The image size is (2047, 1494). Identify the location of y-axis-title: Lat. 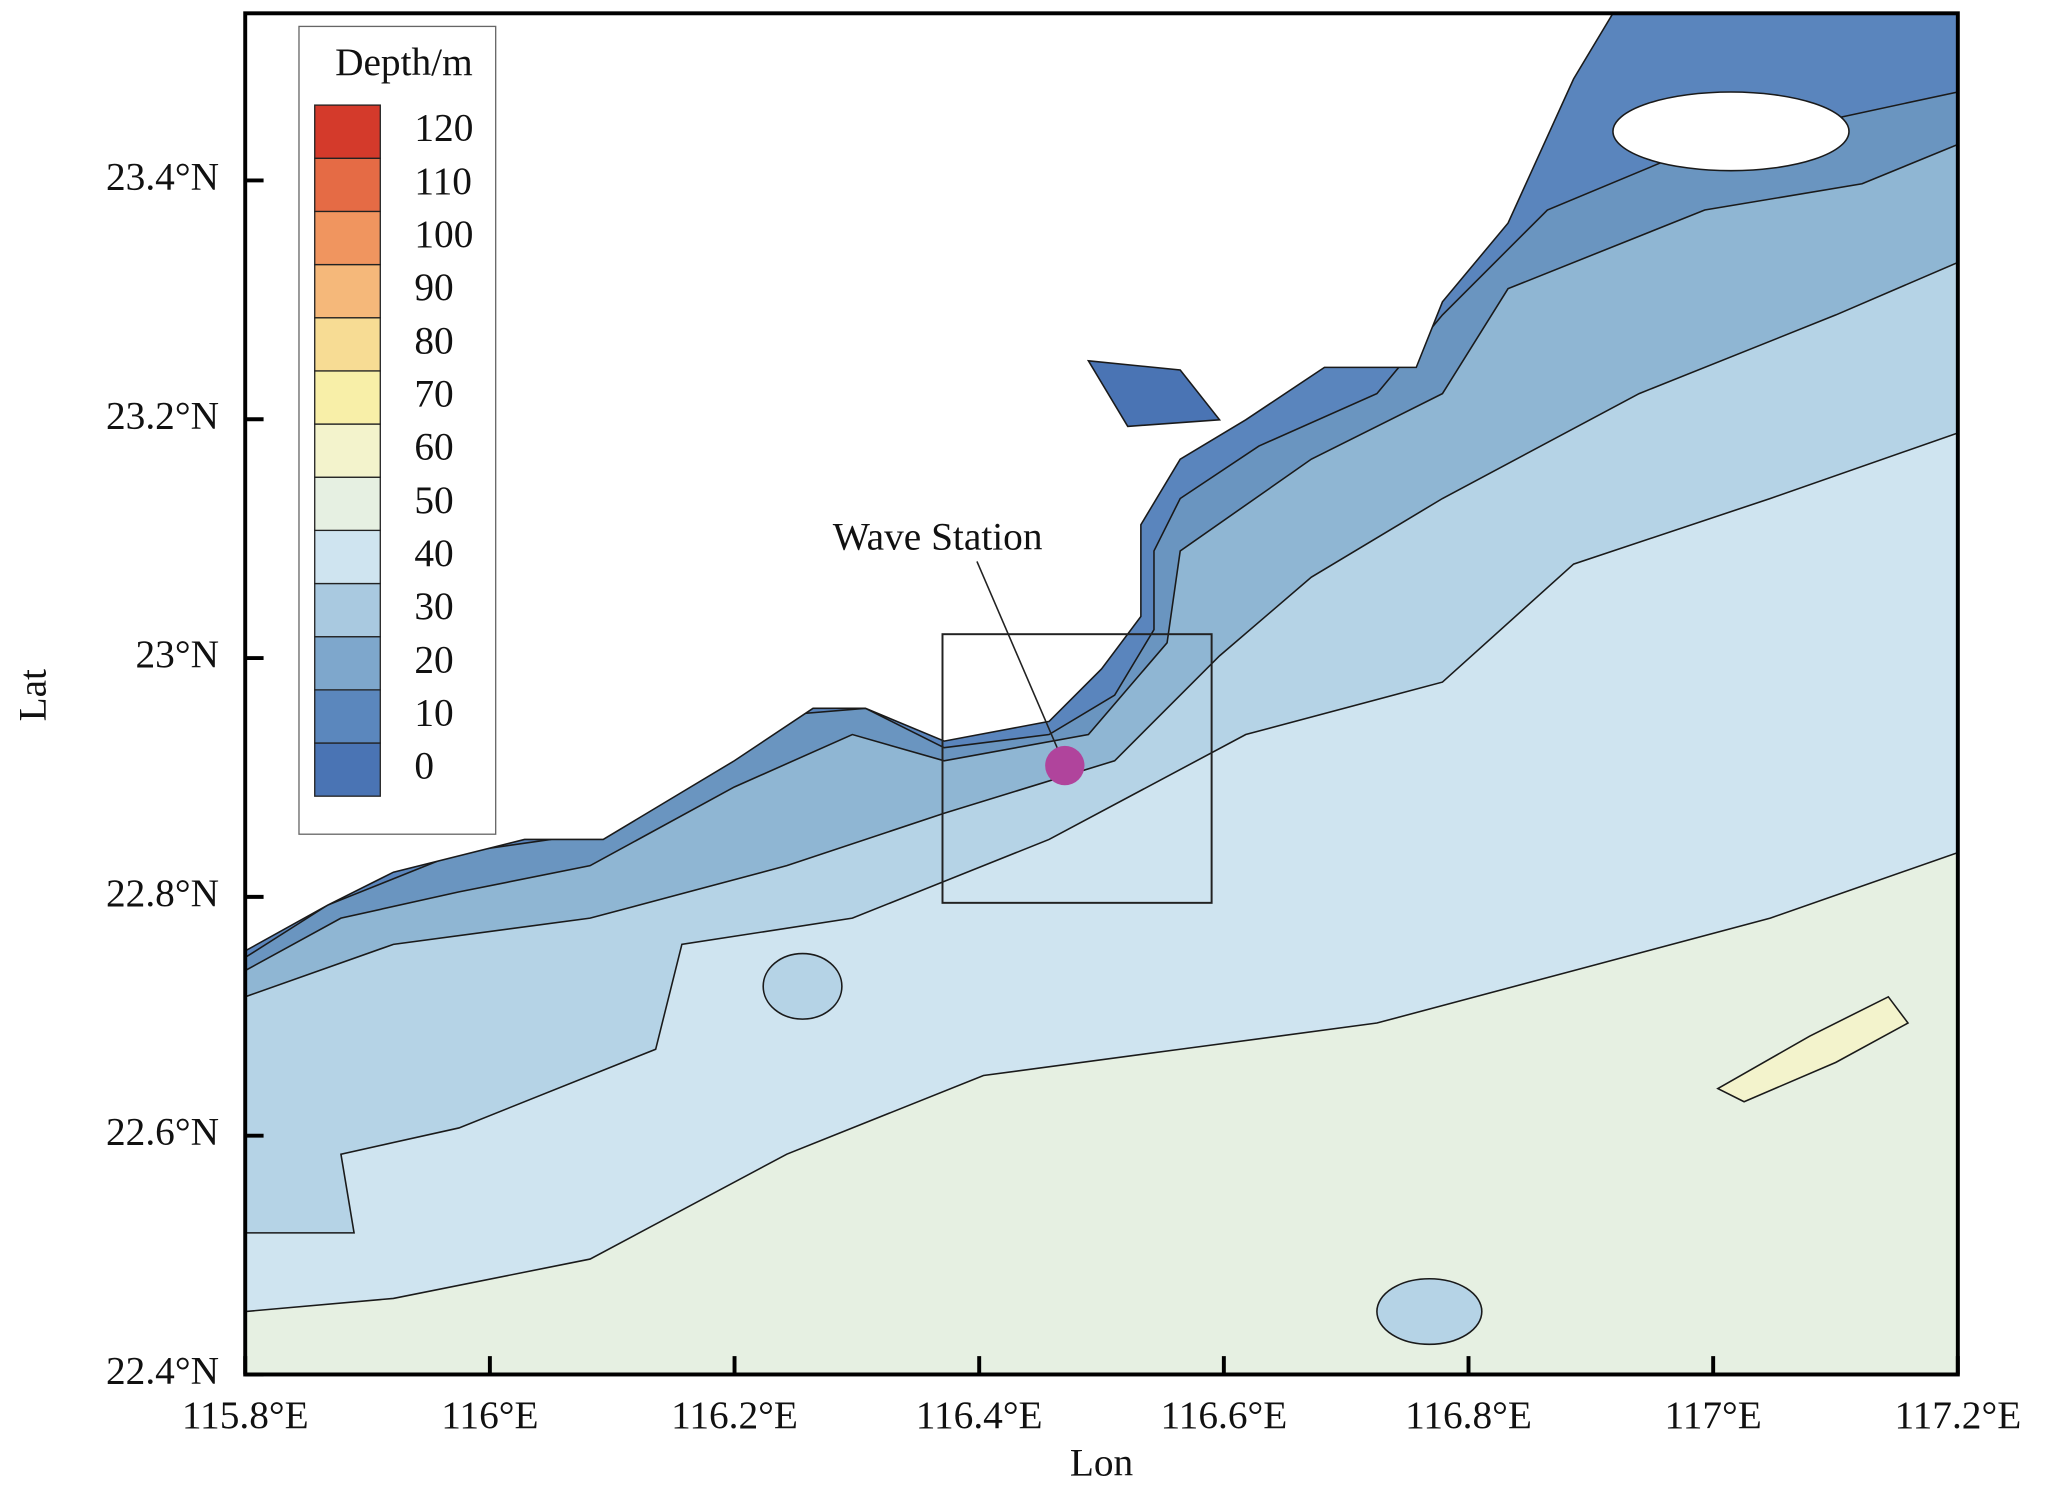
(33, 695).